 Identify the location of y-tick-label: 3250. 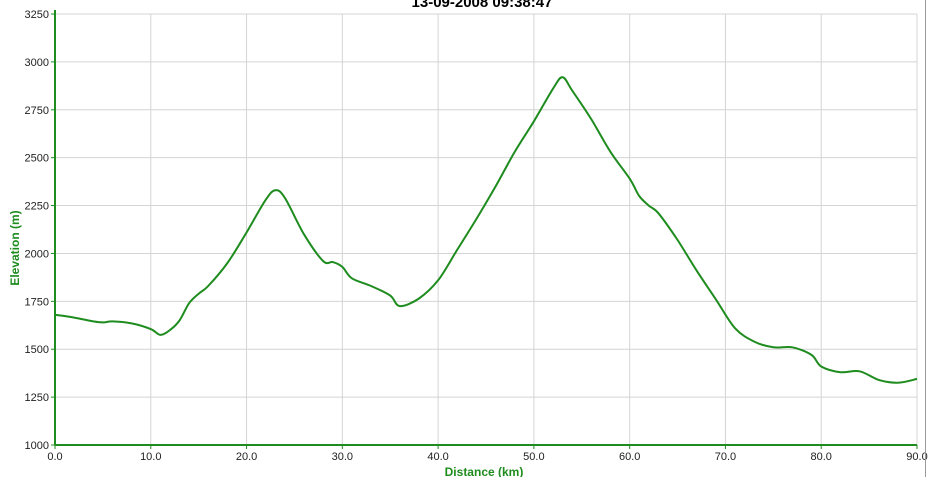
(37, 15).